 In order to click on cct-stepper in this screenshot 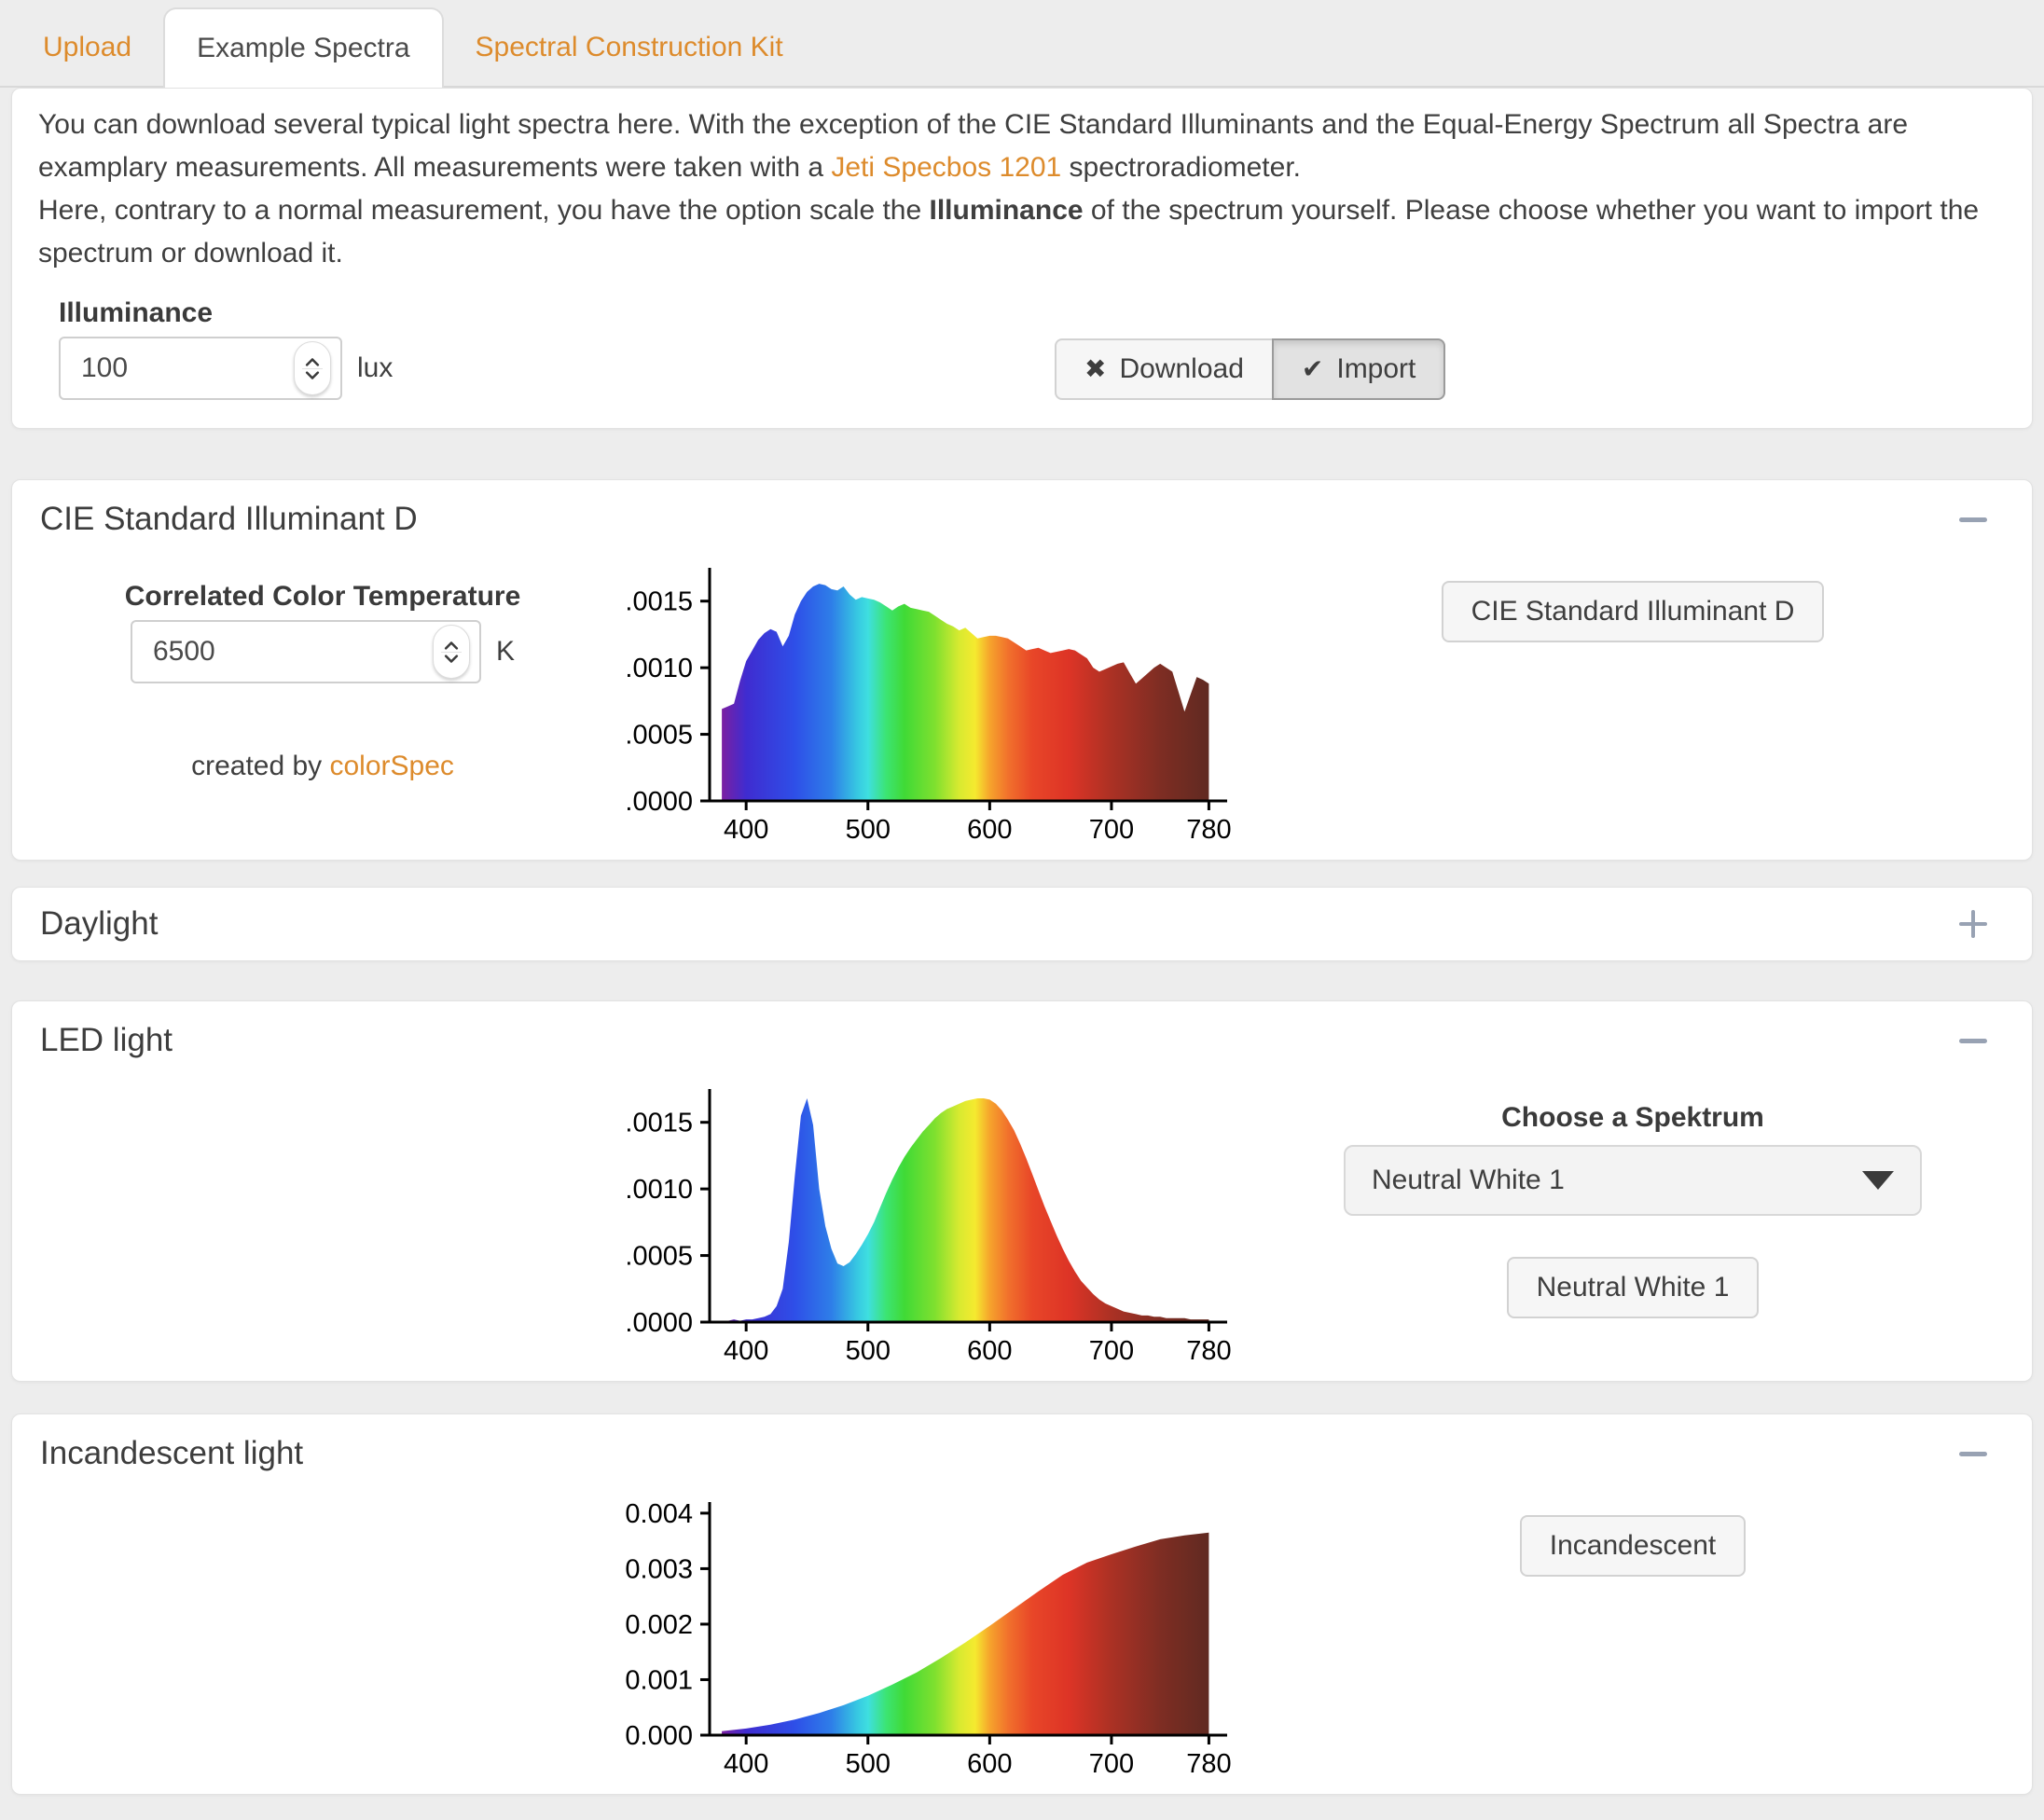, I will do `click(451, 652)`.